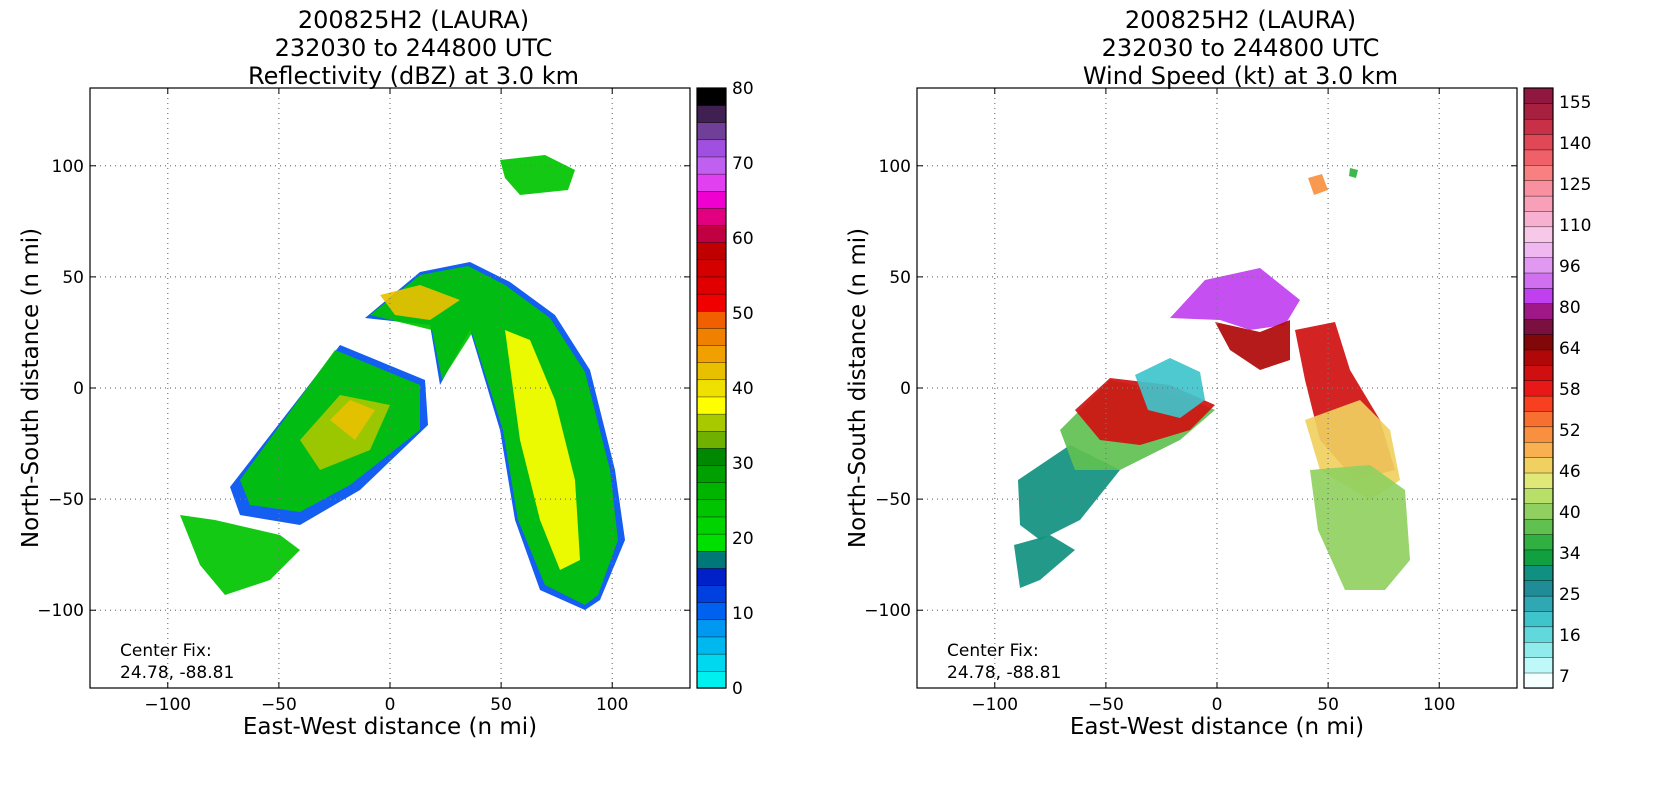 This screenshot has width=1654, height=787. What do you see at coordinates (1570, 636) in the screenshot?
I see `colorbar-tick-label: 16` at bounding box center [1570, 636].